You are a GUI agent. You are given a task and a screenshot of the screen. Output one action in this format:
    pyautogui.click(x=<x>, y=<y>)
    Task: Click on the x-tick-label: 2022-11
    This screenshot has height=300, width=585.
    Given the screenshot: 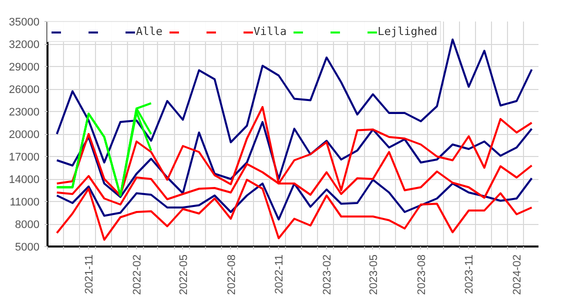 What is the action you would take?
    pyautogui.click(x=280, y=274)
    